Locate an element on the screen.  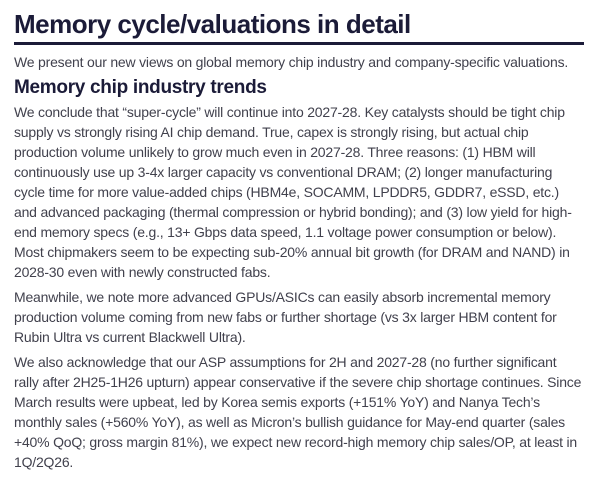
title-divider-rule is located at coordinates (299, 43).